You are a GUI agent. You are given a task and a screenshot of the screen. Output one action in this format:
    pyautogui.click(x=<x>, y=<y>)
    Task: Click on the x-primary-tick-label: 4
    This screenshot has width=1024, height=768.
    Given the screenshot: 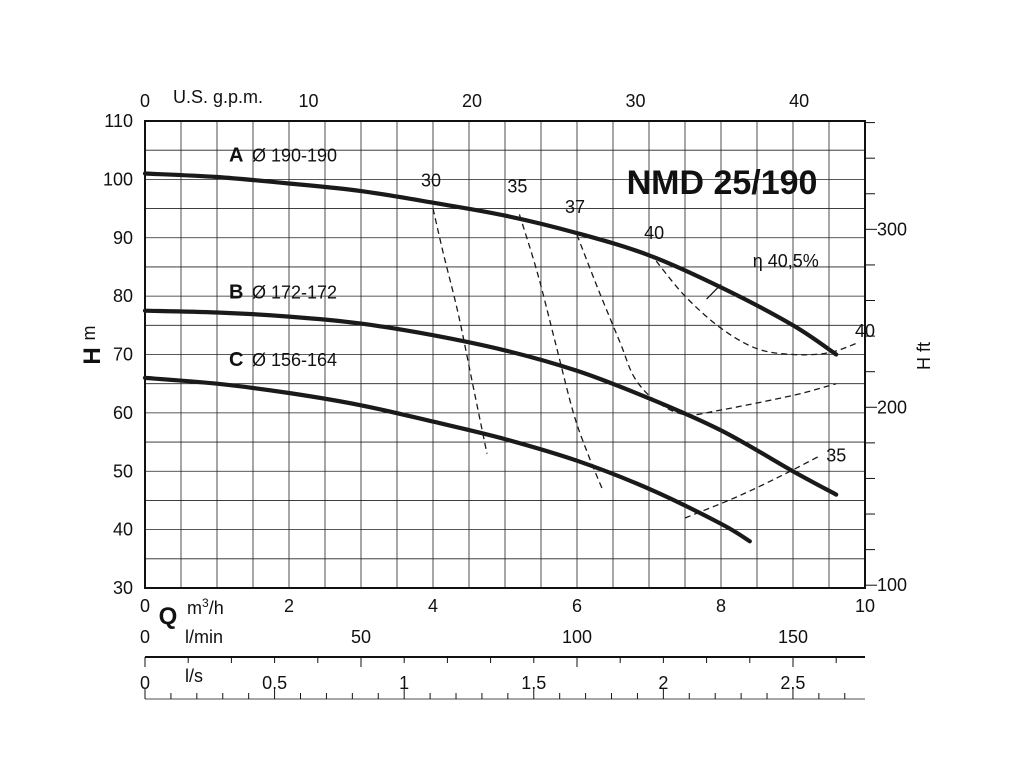 What is the action you would take?
    pyautogui.click(x=433, y=606)
    